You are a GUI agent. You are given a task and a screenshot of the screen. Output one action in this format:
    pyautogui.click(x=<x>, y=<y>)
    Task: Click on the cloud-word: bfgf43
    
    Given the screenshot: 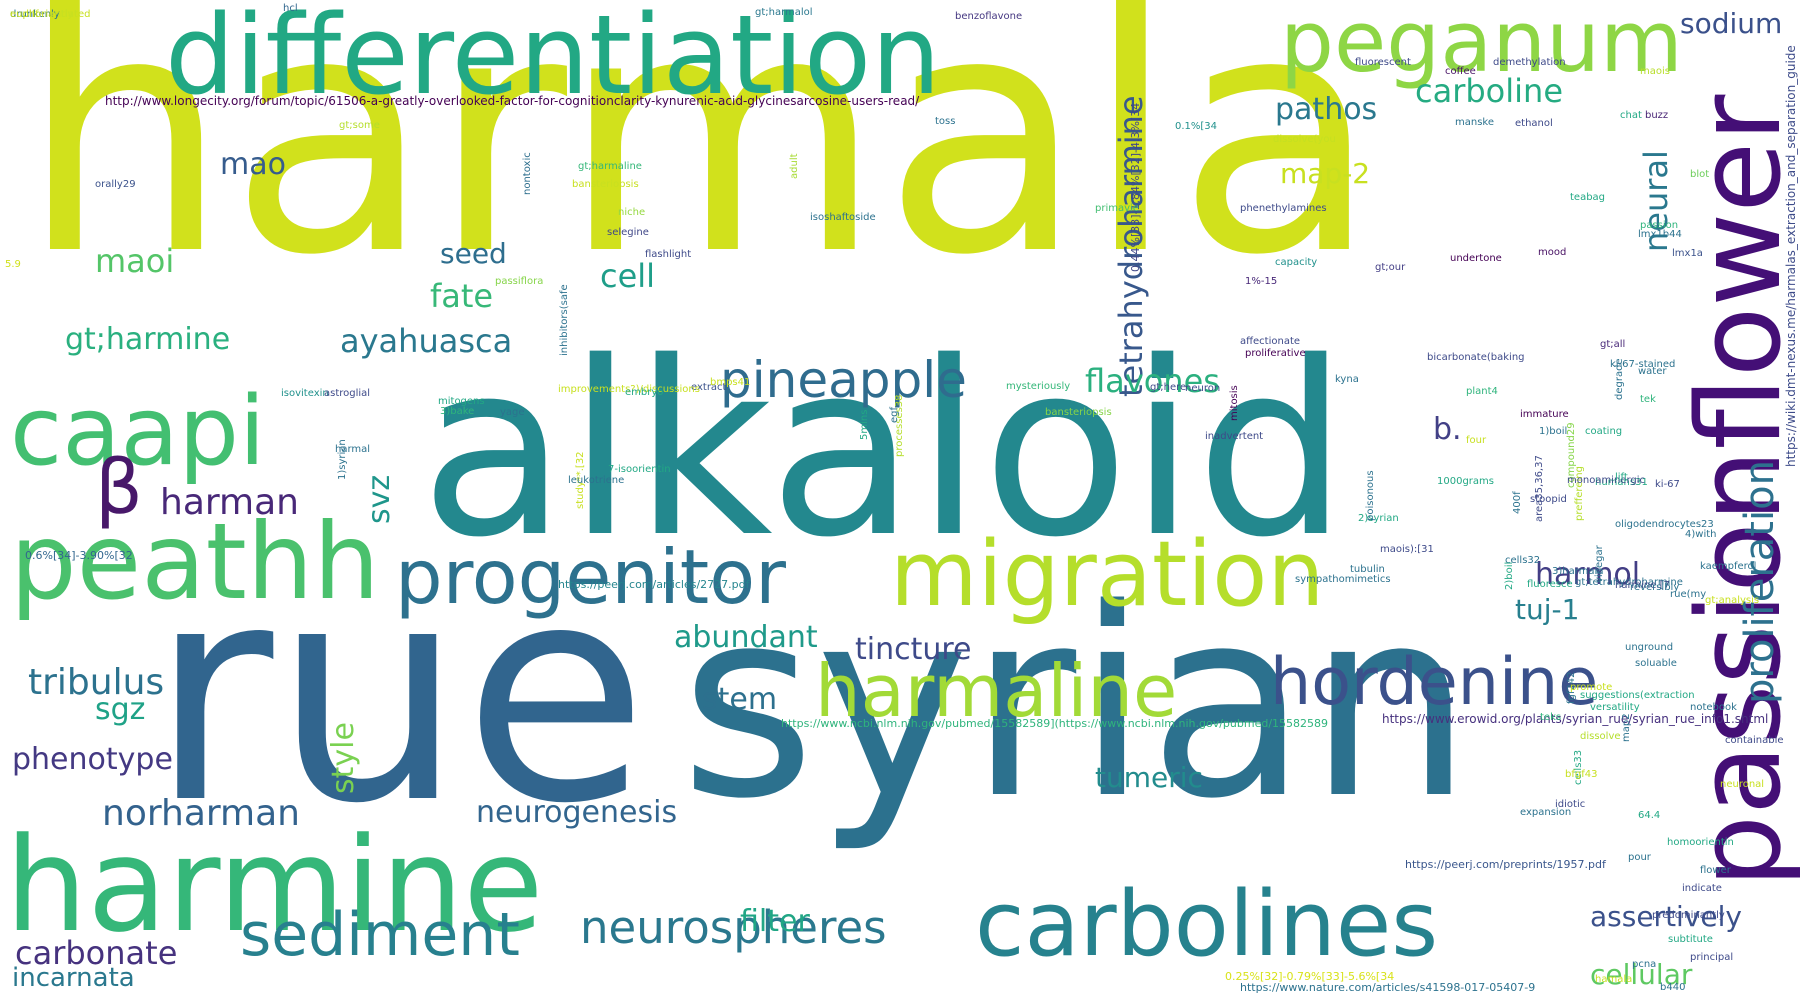 What is the action you would take?
    pyautogui.click(x=1581, y=774)
    